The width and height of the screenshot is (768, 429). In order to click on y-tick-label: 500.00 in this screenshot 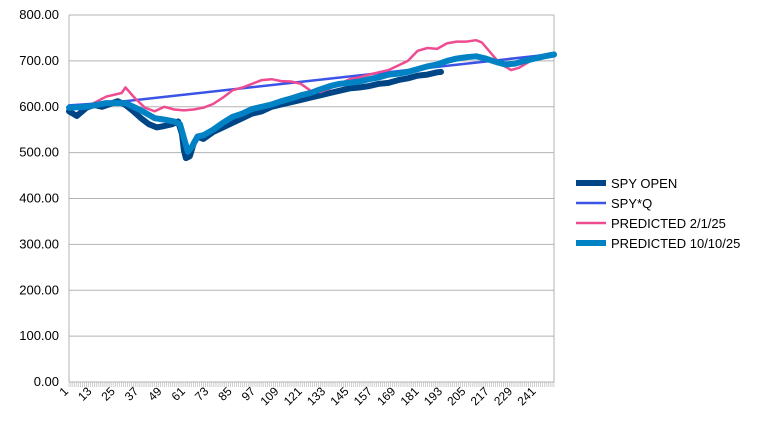, I will do `click(39, 152)`.